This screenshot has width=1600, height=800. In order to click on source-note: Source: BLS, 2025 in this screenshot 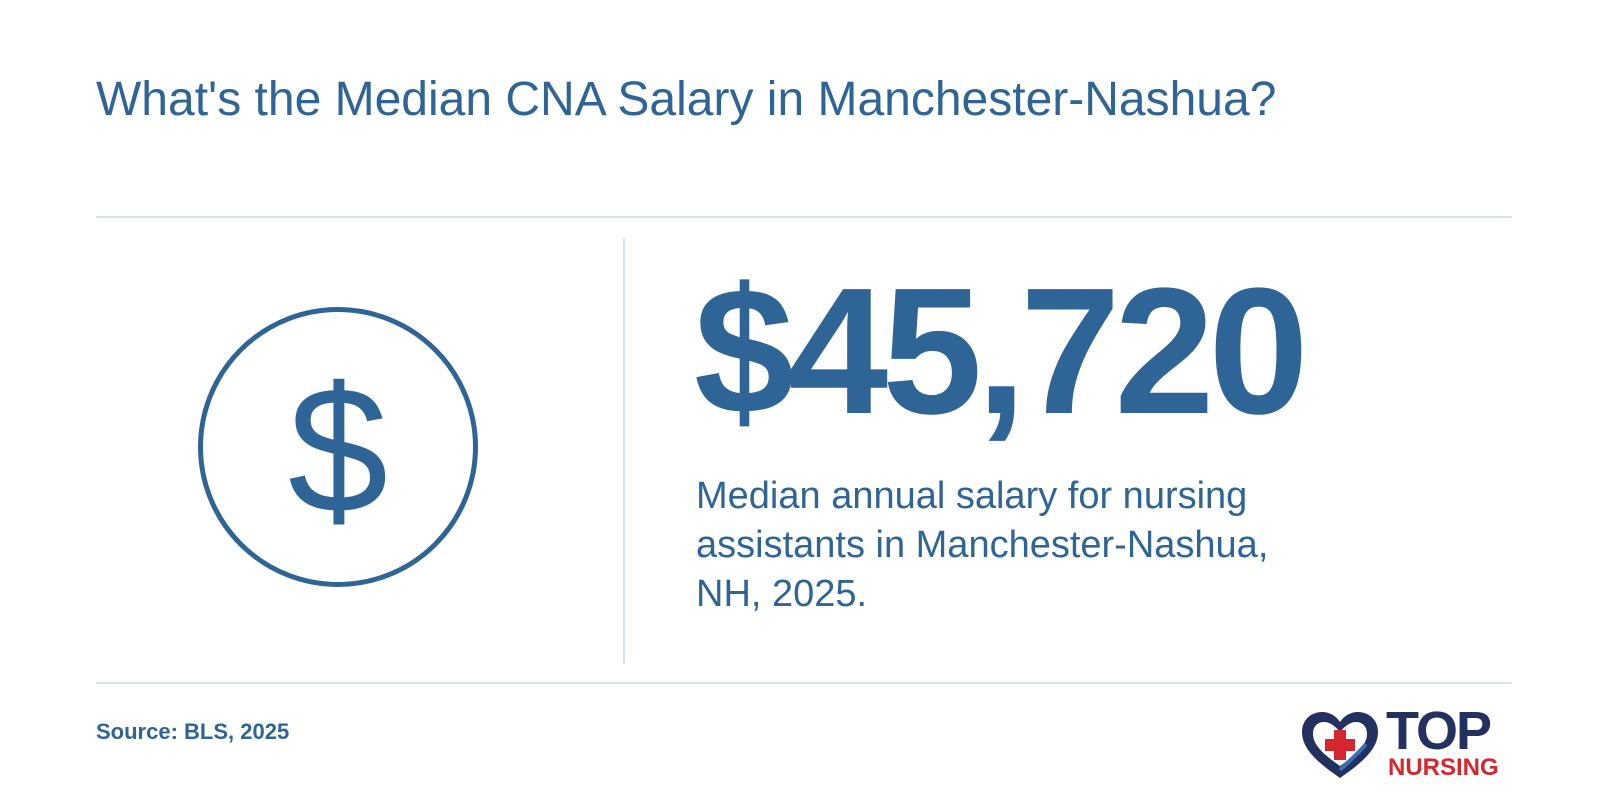, I will do `click(193, 731)`.